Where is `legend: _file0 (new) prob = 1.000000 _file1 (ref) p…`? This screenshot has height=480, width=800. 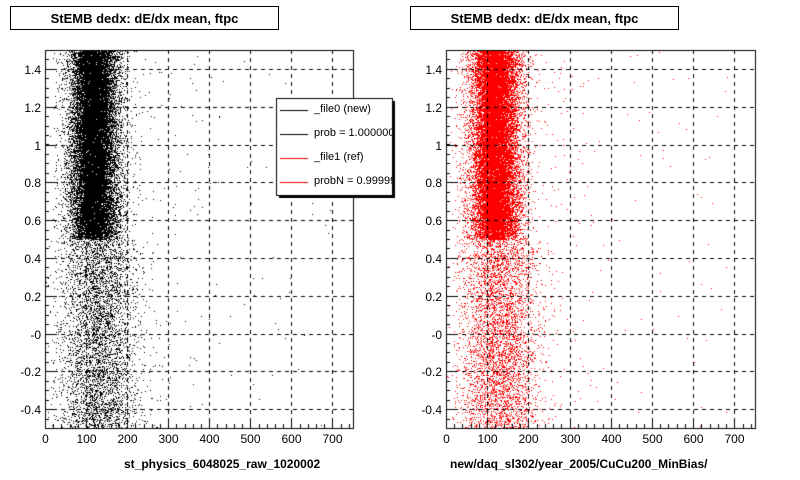 legend: _file0 (new) prob = 1.000000 _file1 (ref) p… is located at coordinates (334, 146).